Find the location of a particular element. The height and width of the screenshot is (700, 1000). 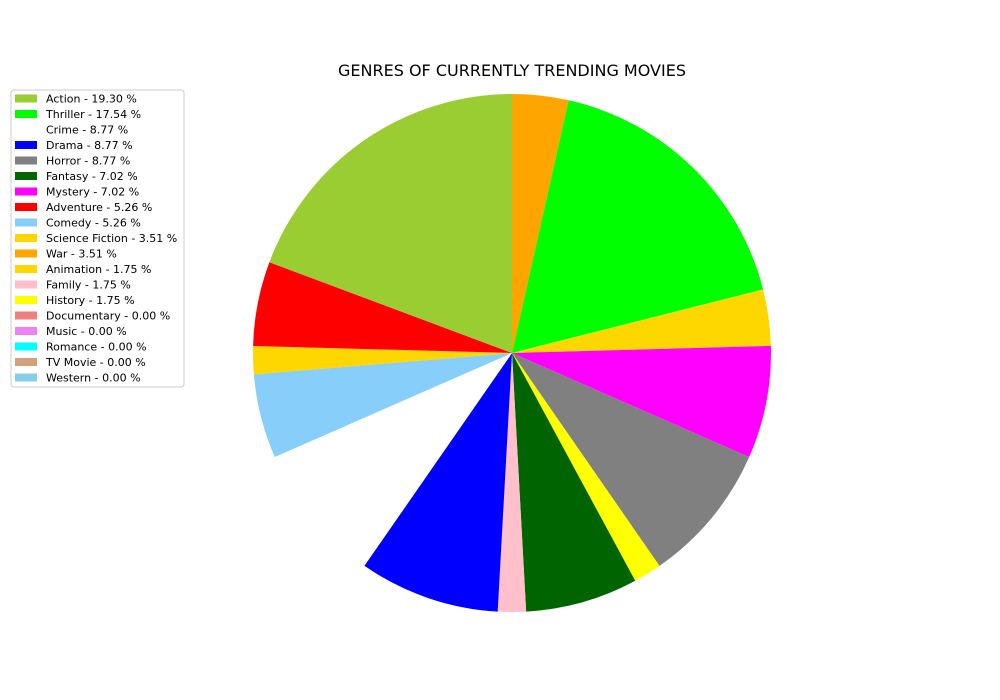

legend-item-music: Music - 0.00 % is located at coordinates (71, 331).